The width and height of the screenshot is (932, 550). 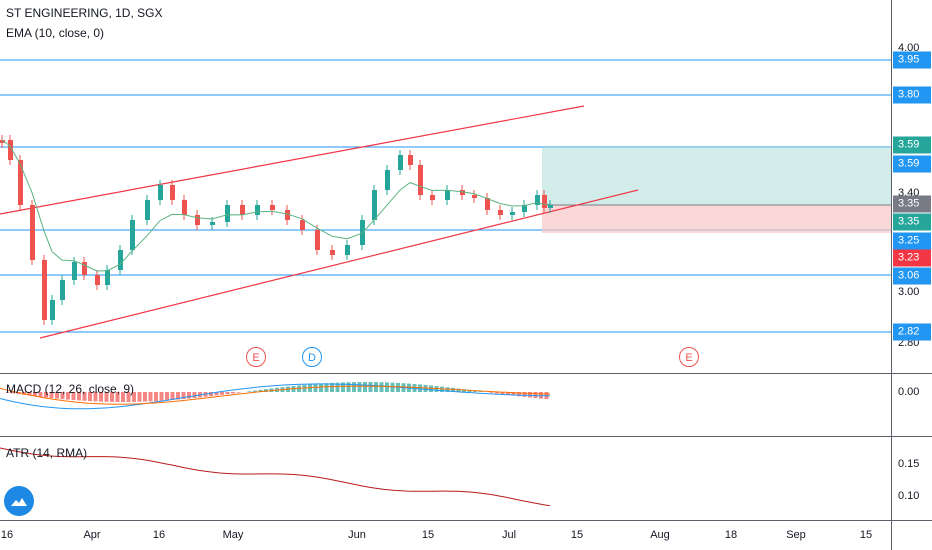 I want to click on time-tick: Aug, so click(x=660, y=535).